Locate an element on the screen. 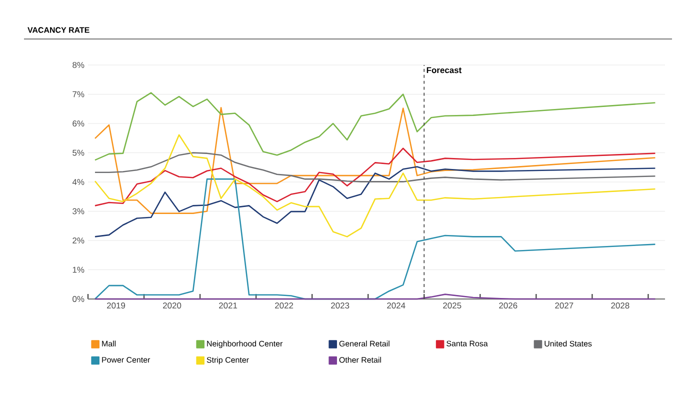 This screenshot has width=697, height=411. y-tick-label: 3% is located at coordinates (78, 211).